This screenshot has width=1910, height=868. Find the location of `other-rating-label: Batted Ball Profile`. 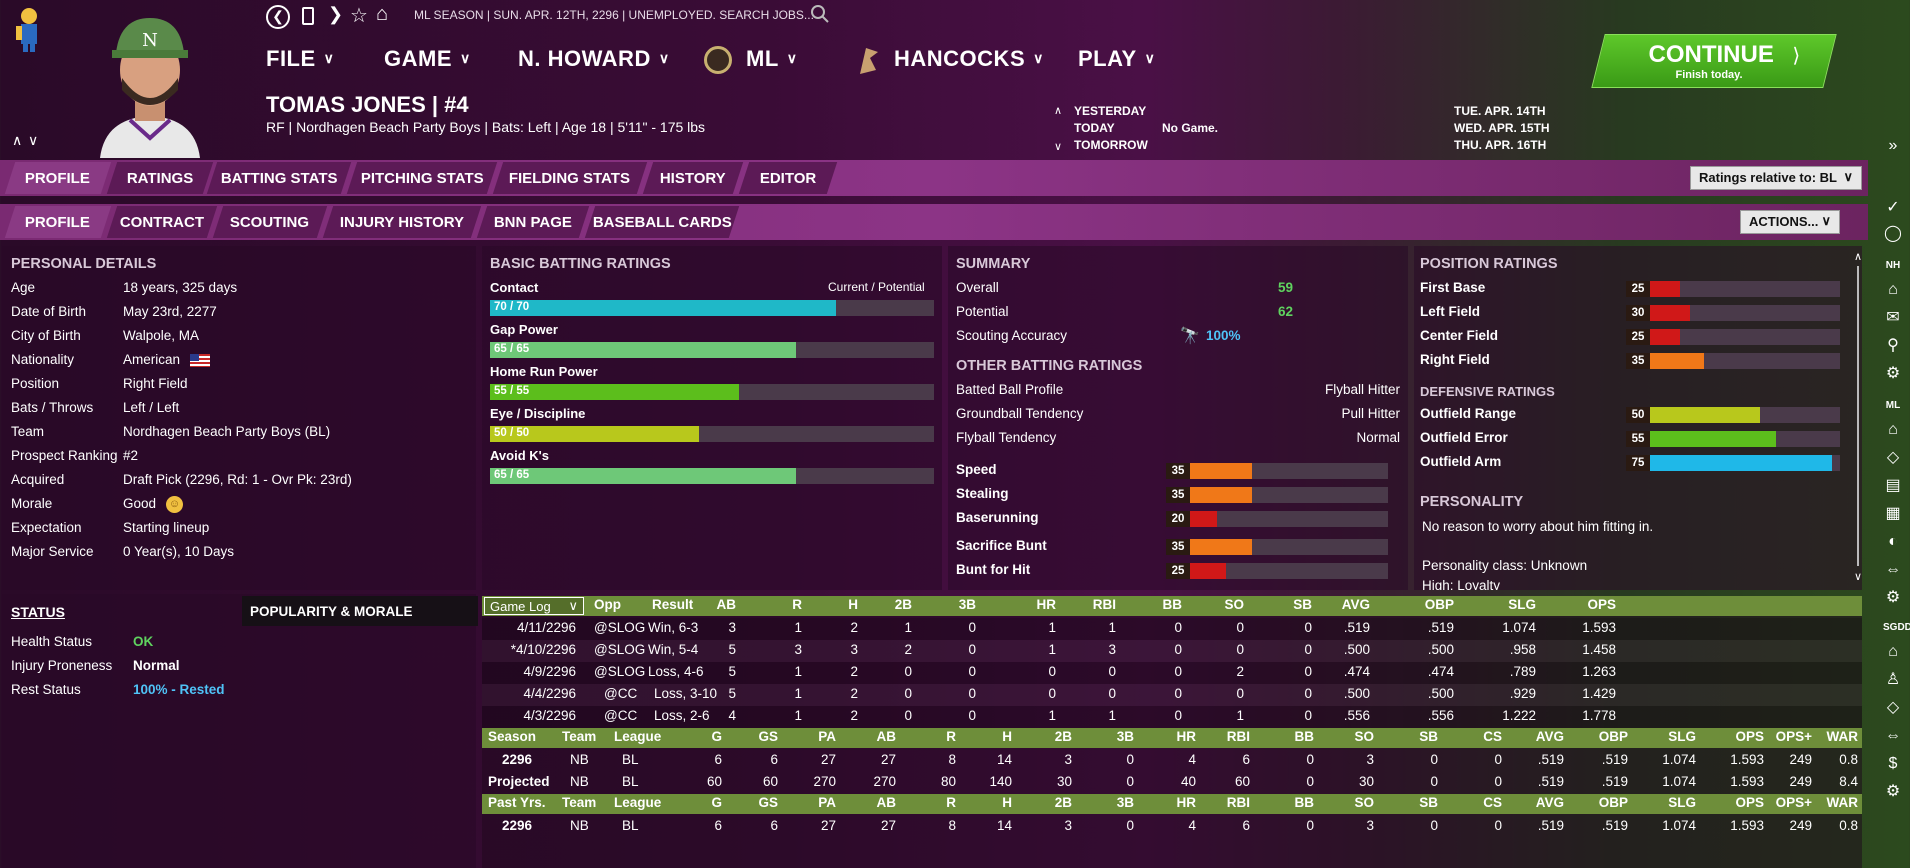

other-rating-label: Batted Ball Profile is located at coordinates (1010, 389).